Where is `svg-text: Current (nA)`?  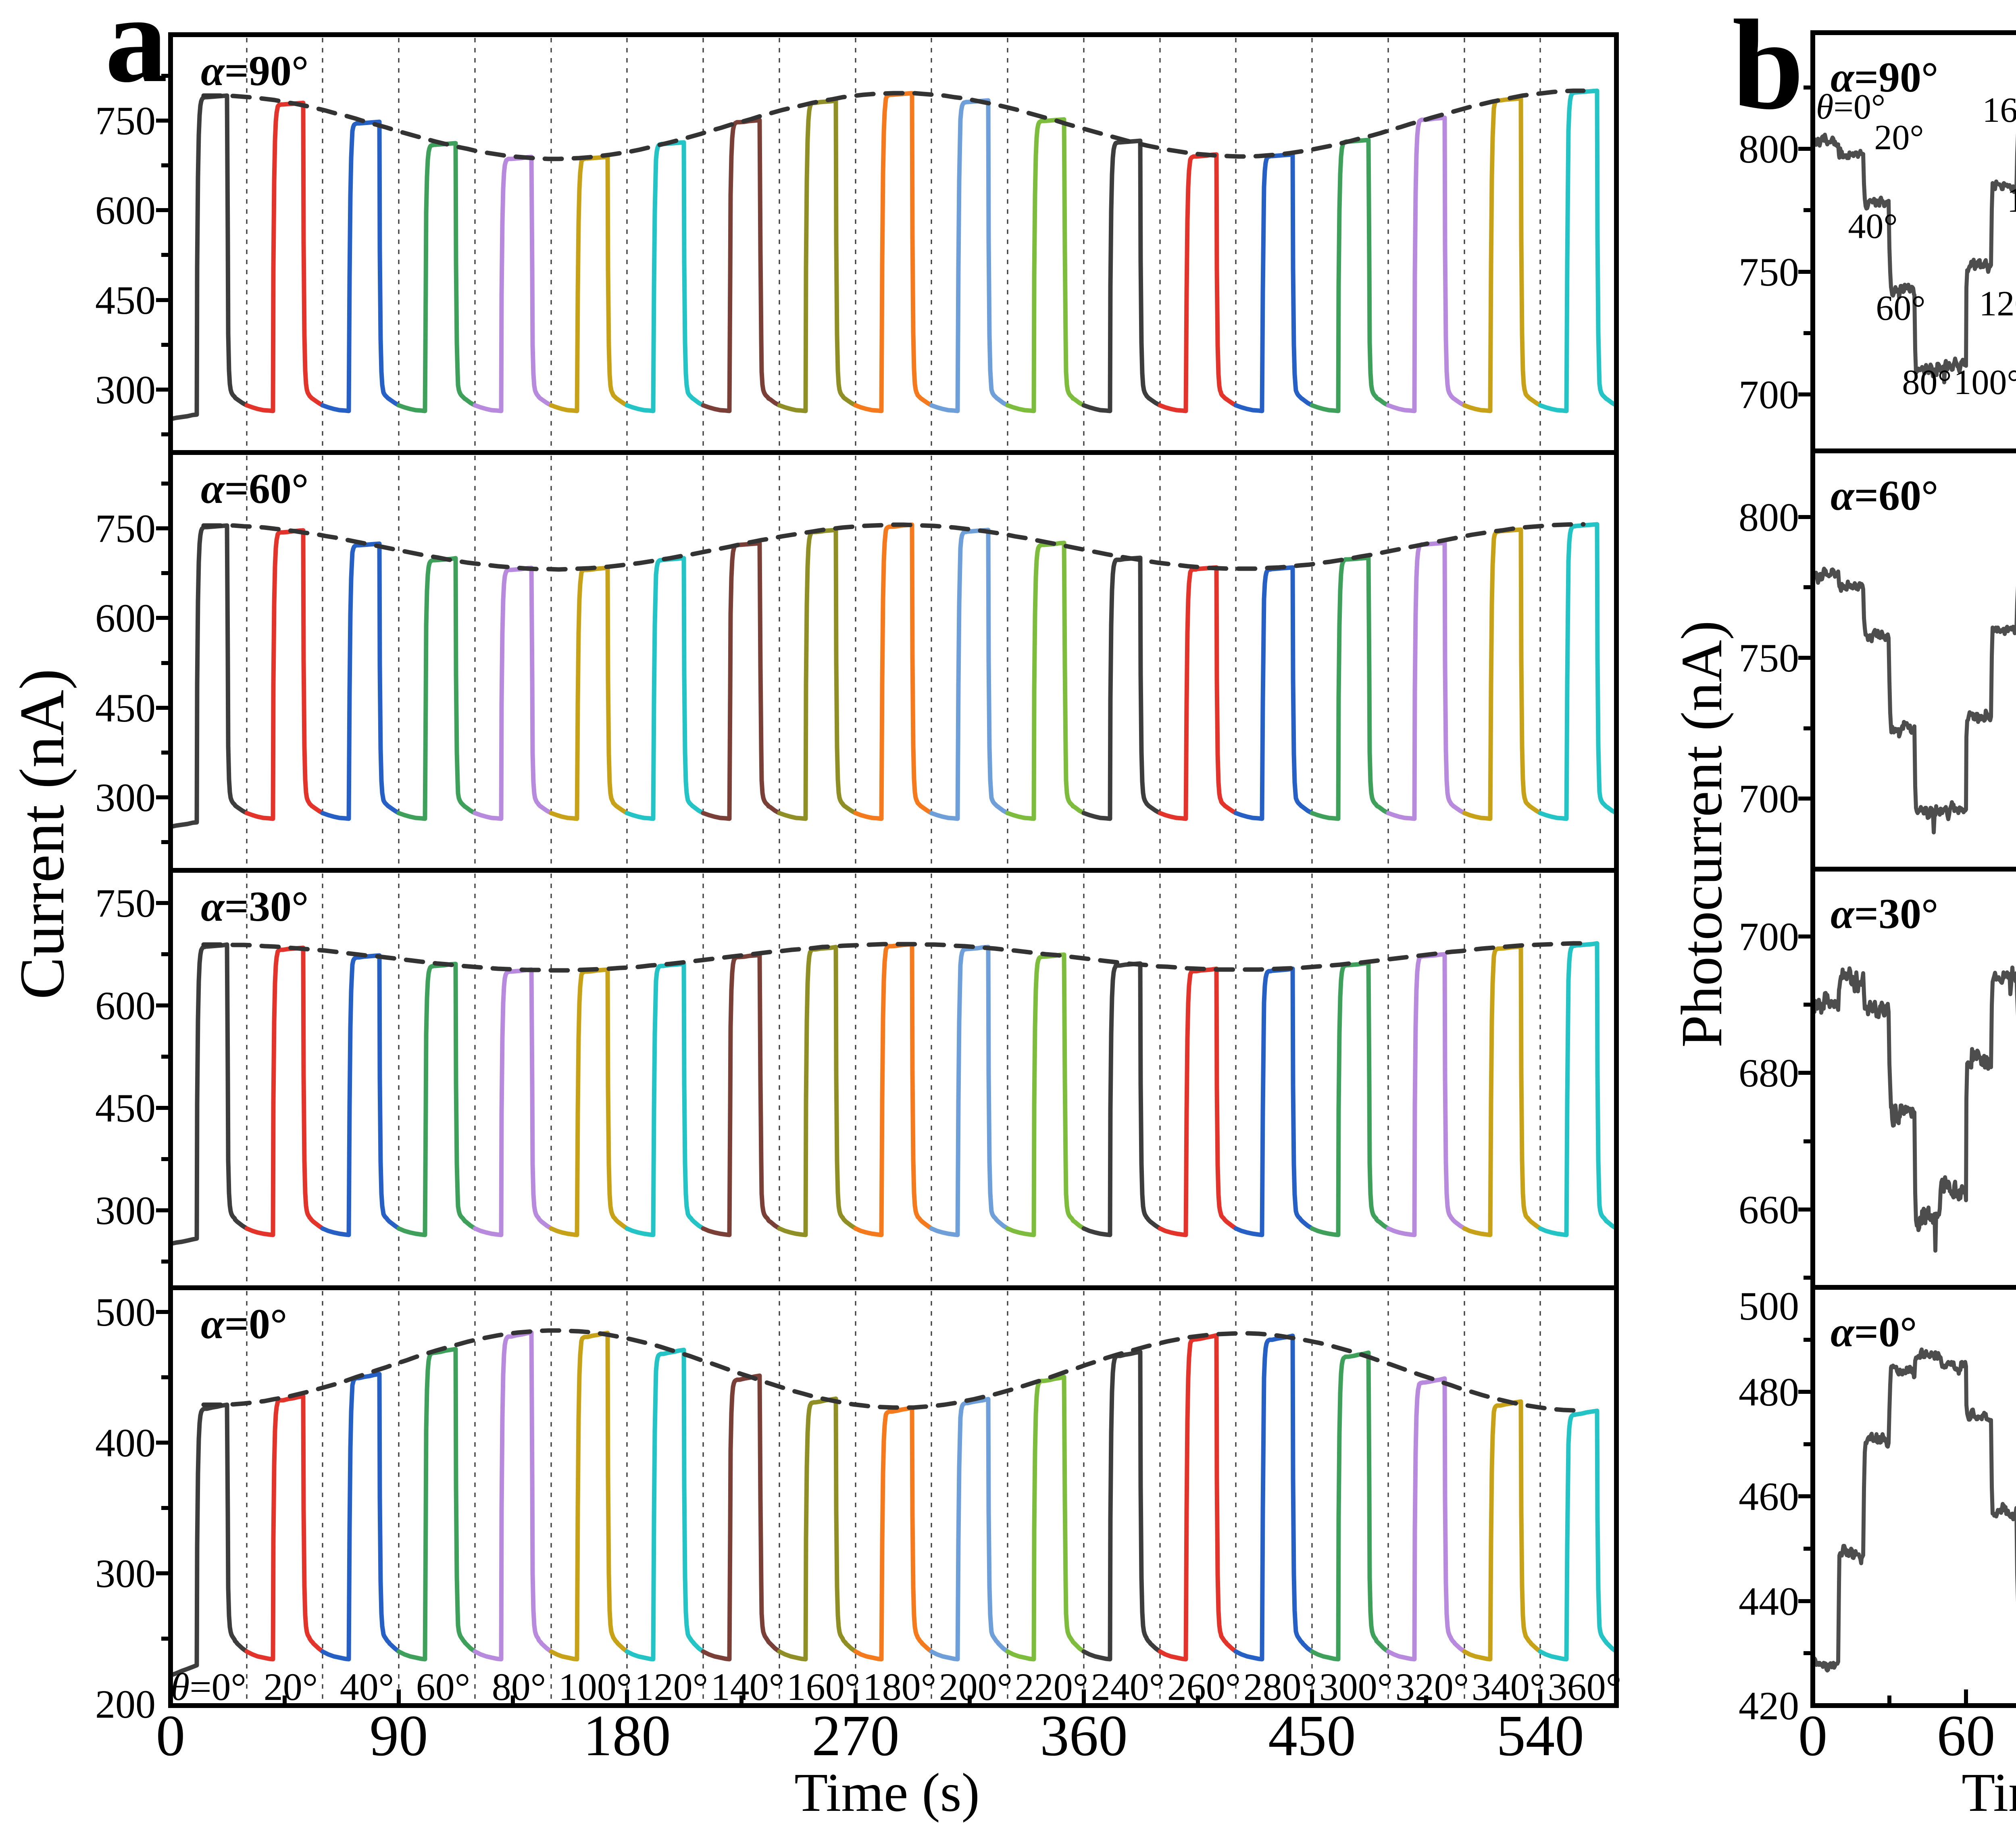
svg-text: Current (nA) is located at coordinates (42, 834).